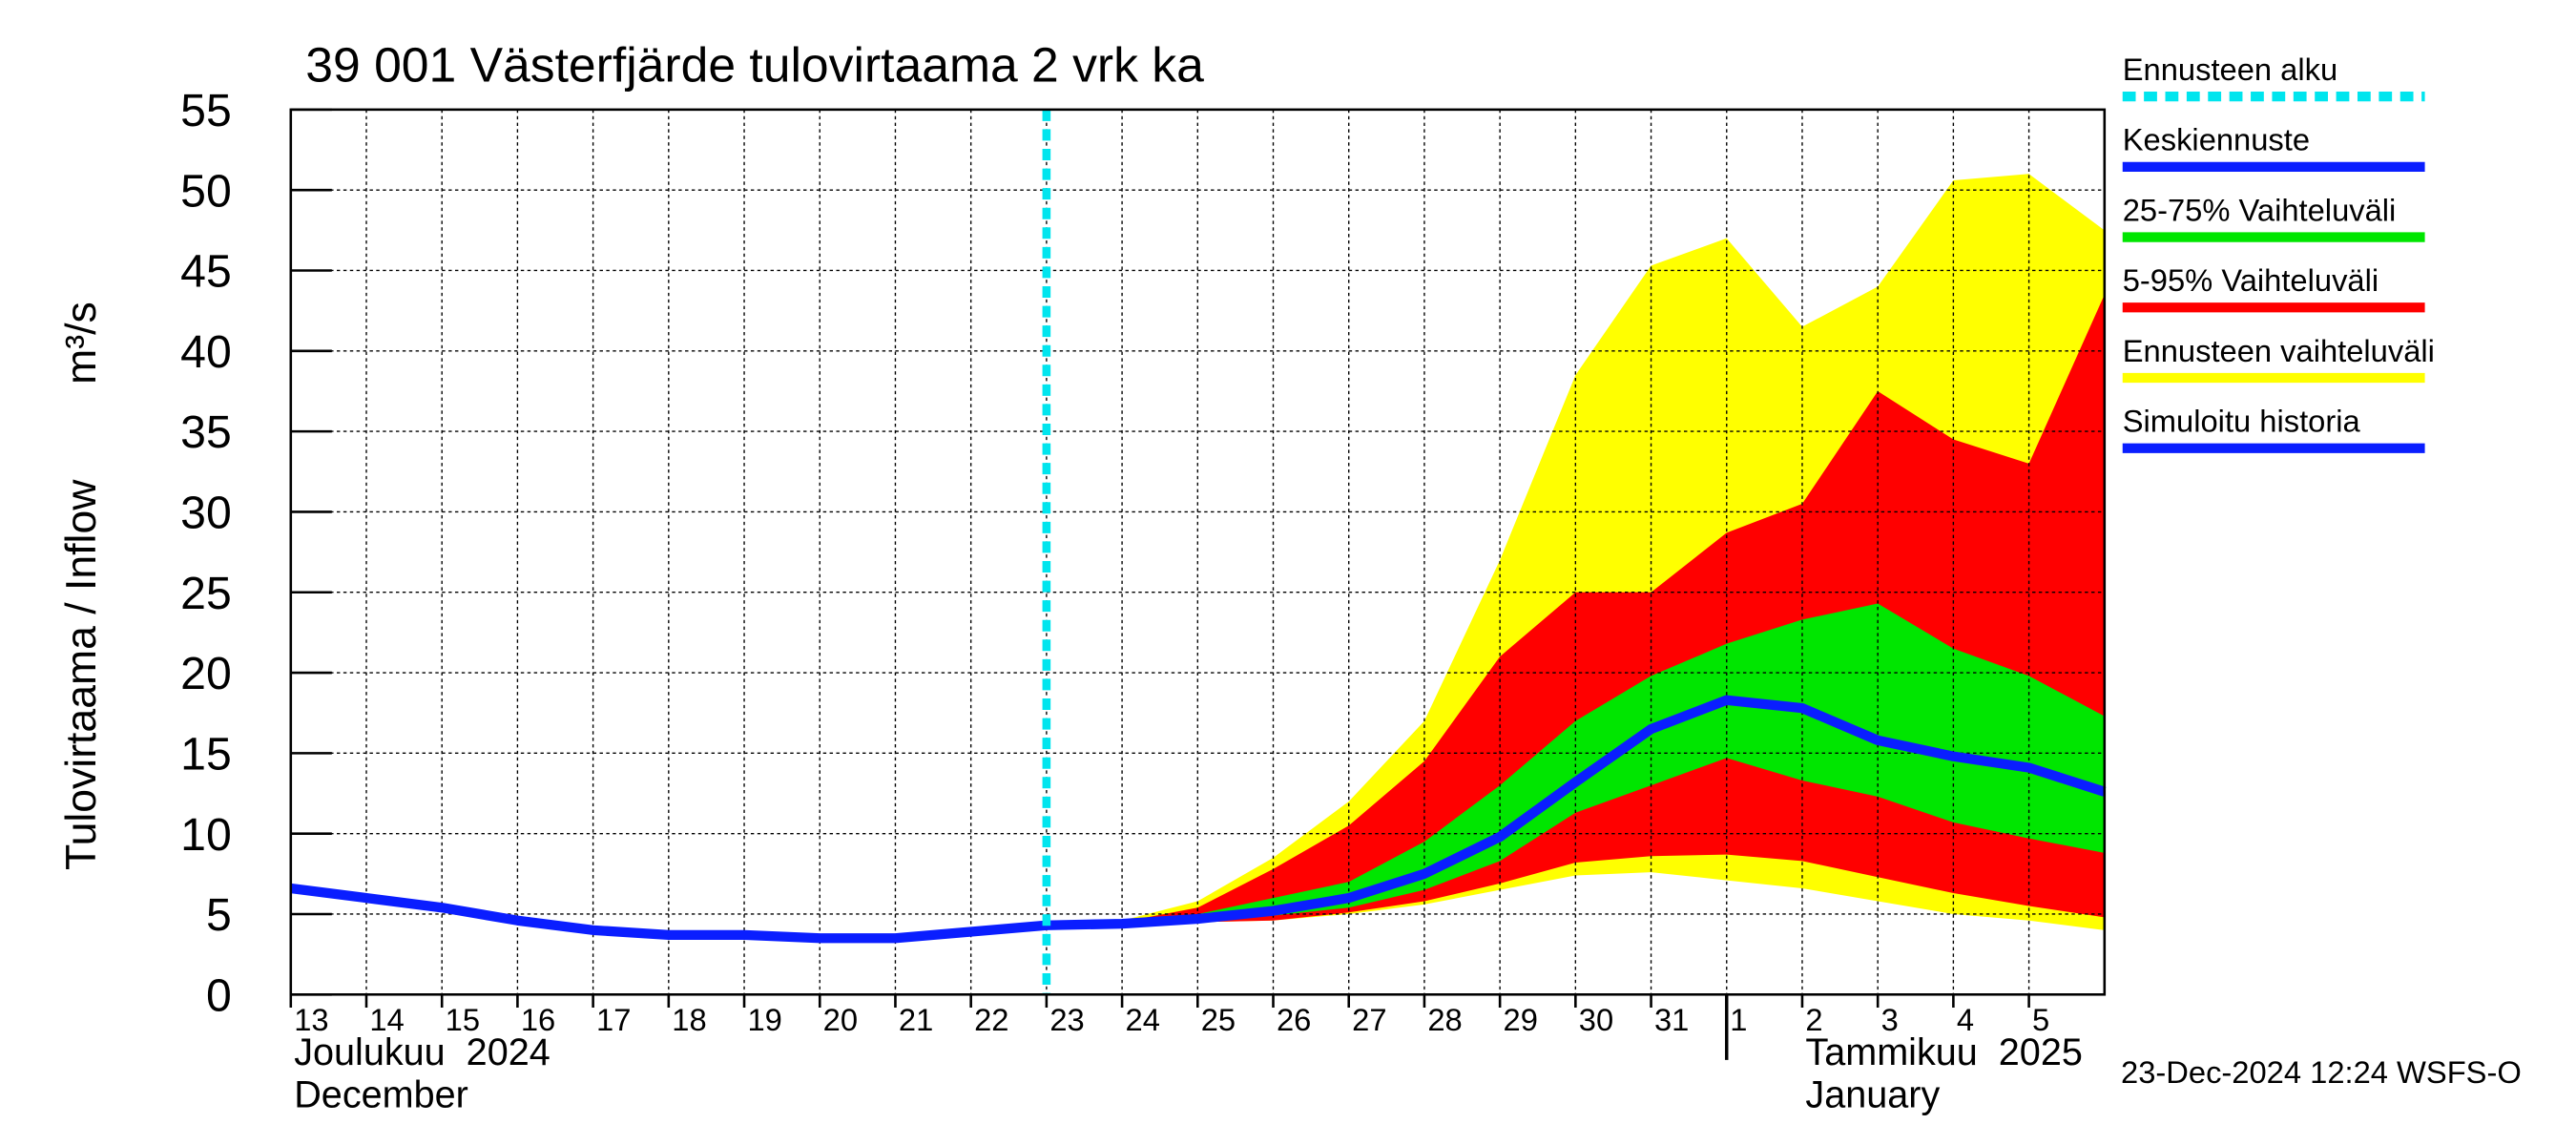 This screenshot has height=1145, width=2576. I want to click on x-tick-label: 19, so click(764, 1019).